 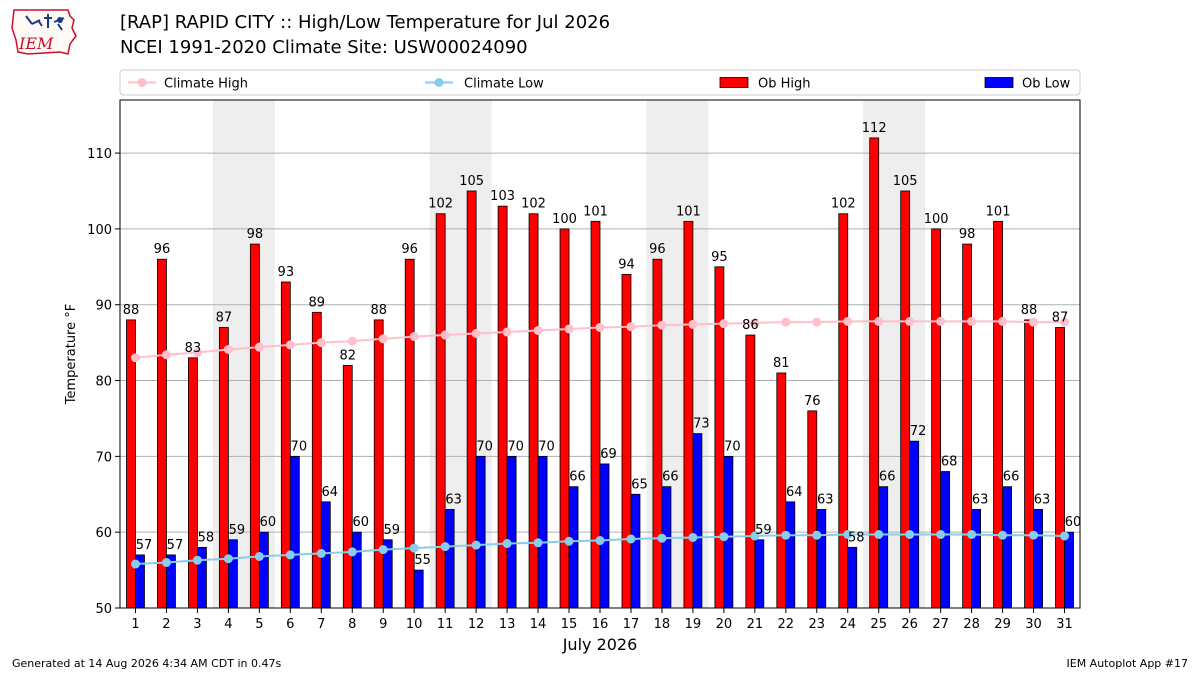 I want to click on x-tick-label: 23, so click(x=817, y=624).